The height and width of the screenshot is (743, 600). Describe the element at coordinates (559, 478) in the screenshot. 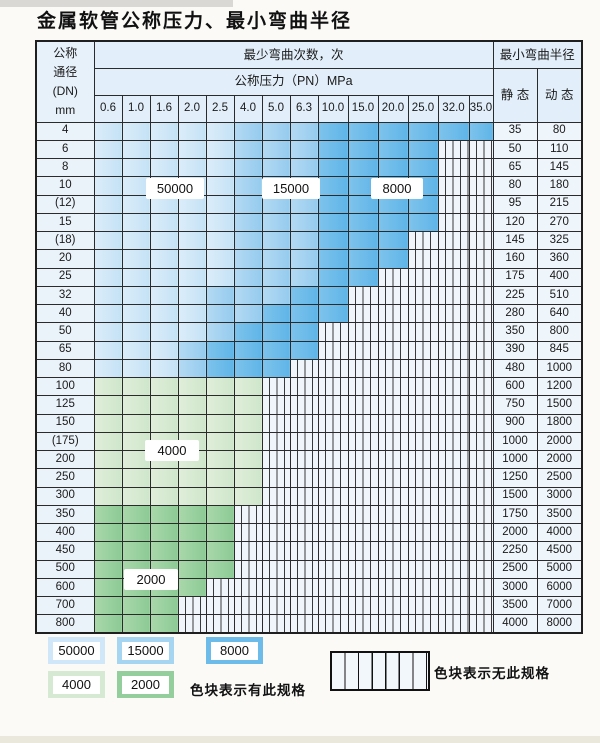

I see `dynamic-radius-cell: 2500` at that location.